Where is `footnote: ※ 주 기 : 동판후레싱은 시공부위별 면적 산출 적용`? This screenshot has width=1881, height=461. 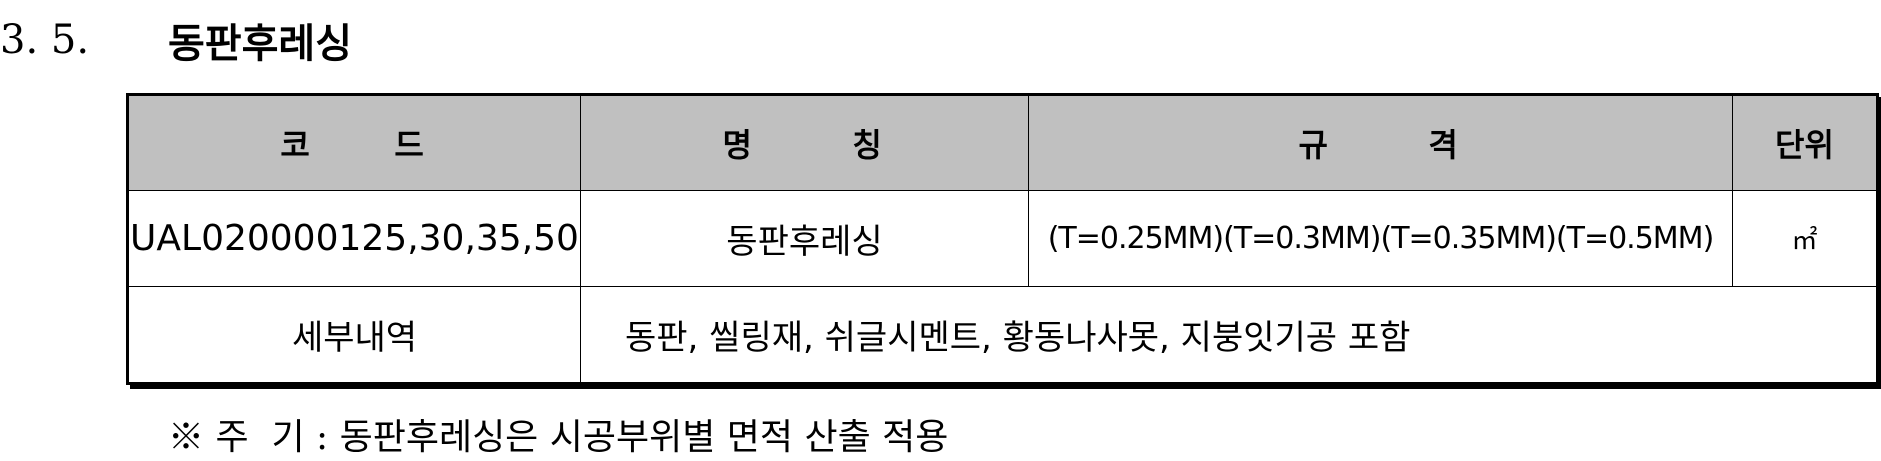 footnote: ※ 주 기 : 동판후레싱은 시공부위별 면적 산출 적용 is located at coordinates (558, 437).